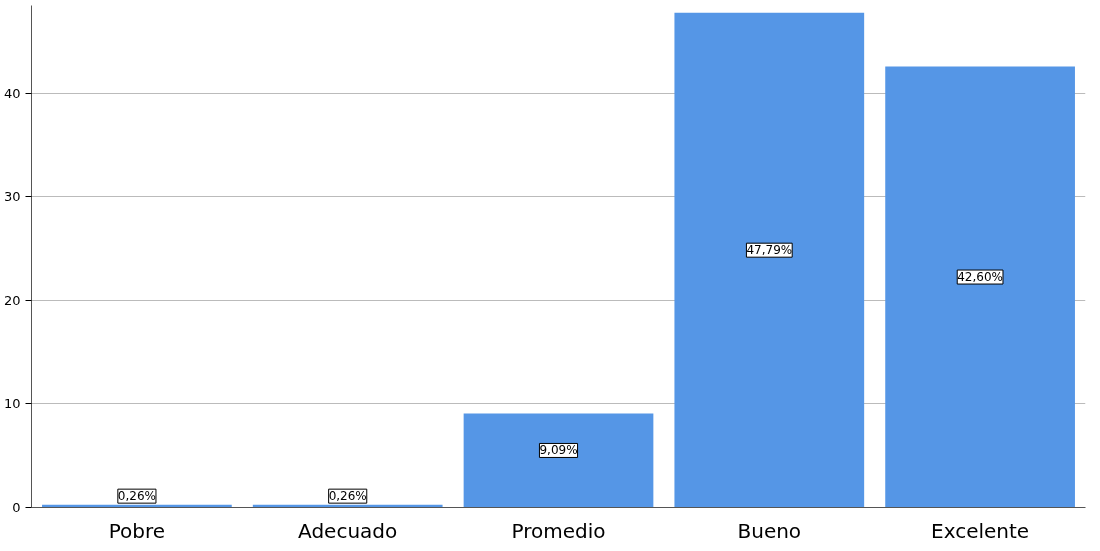 The height and width of the screenshot is (551, 1100). Describe the element at coordinates (558, 450) in the screenshot. I see `data-label: 9,09%` at that location.